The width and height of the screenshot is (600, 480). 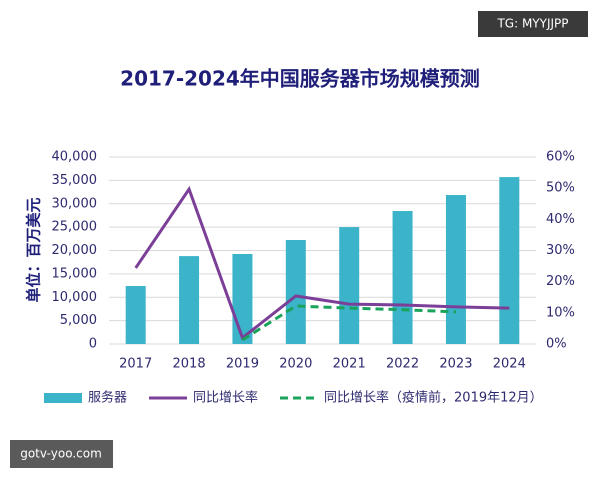 I want to click on y-axis-label: 单位：百万美元, so click(x=34, y=249).